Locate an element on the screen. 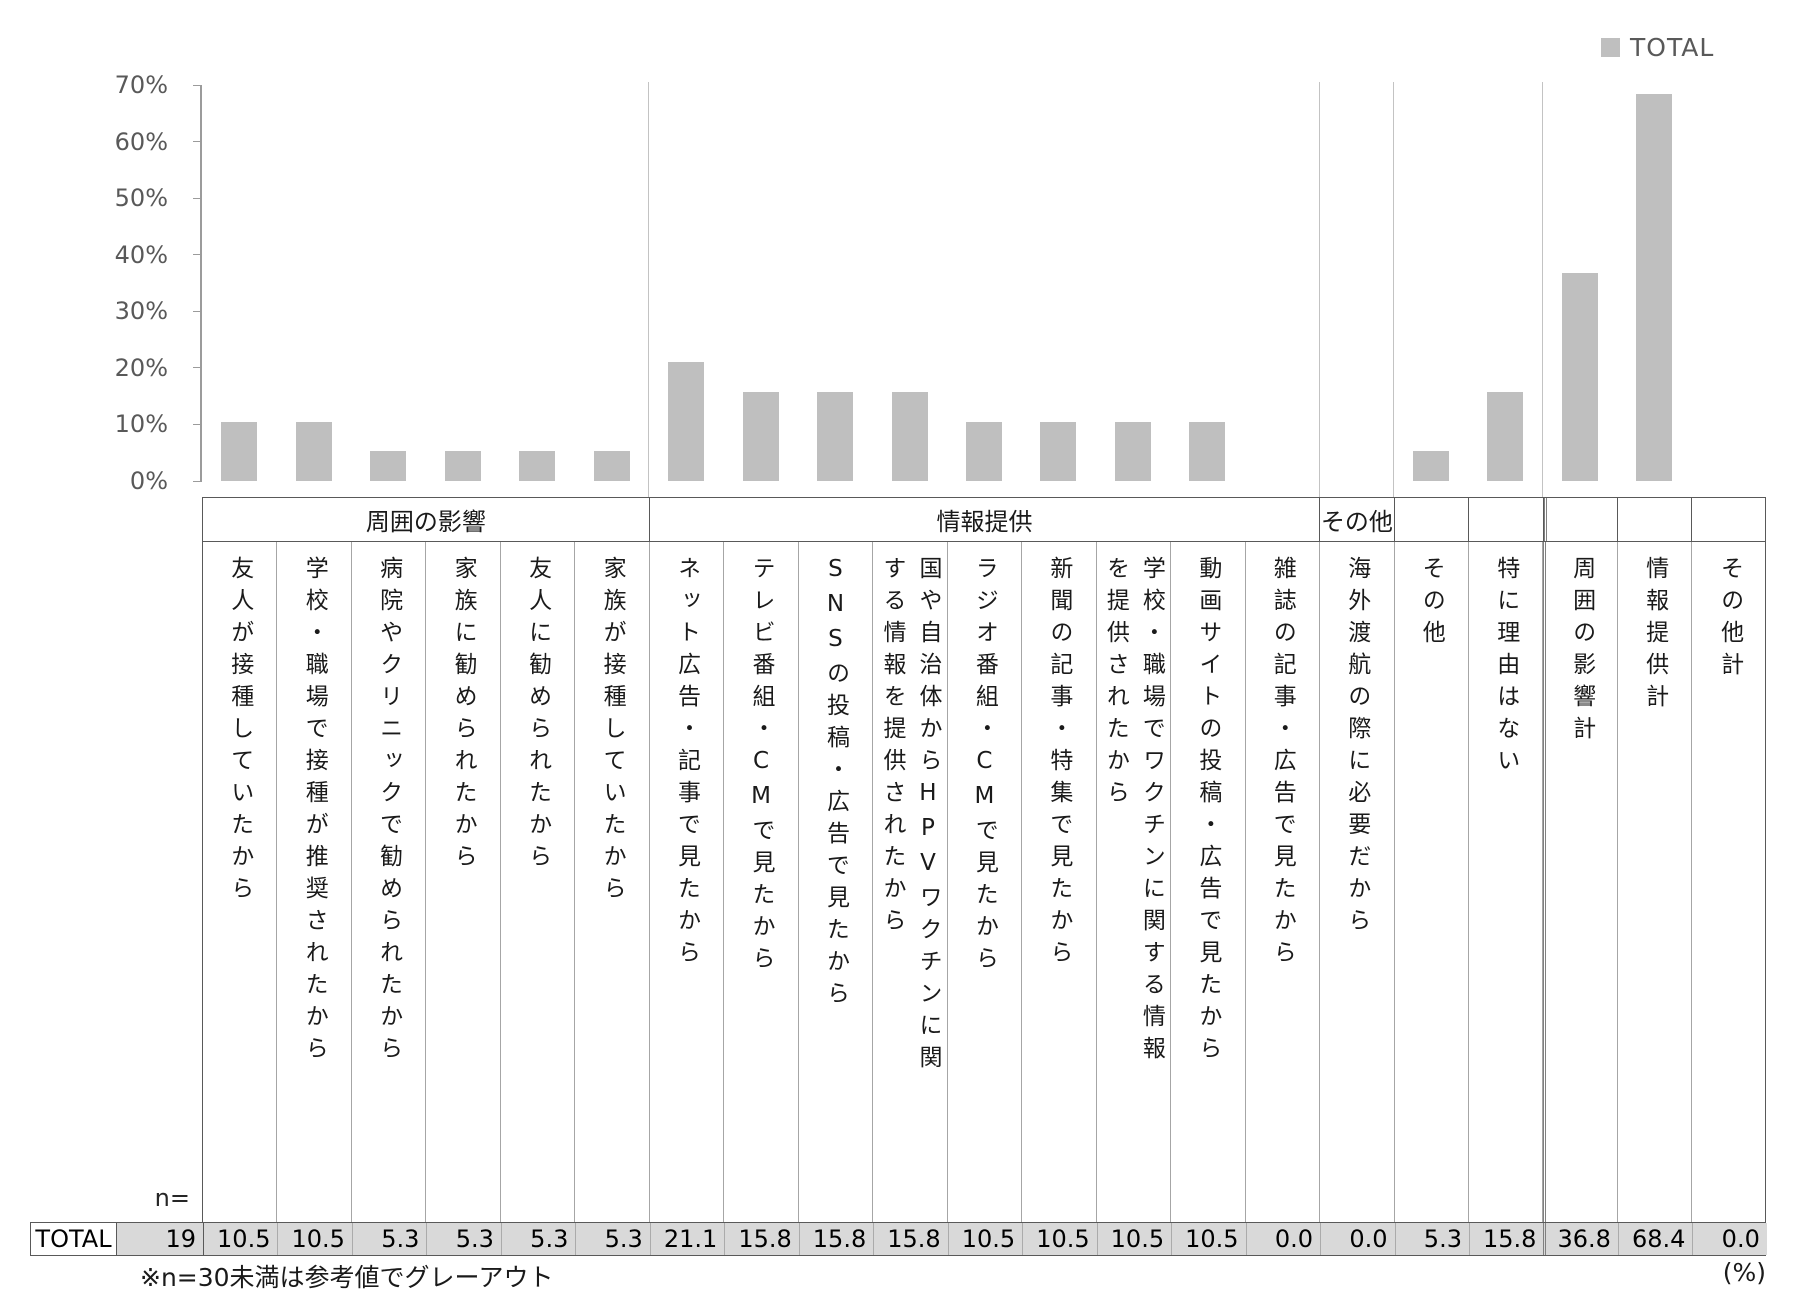 The height and width of the screenshot is (1295, 1800). category-label-cell: 学校・職場でワクチンに関する情報 を提供されたから is located at coordinates (1134, 882).